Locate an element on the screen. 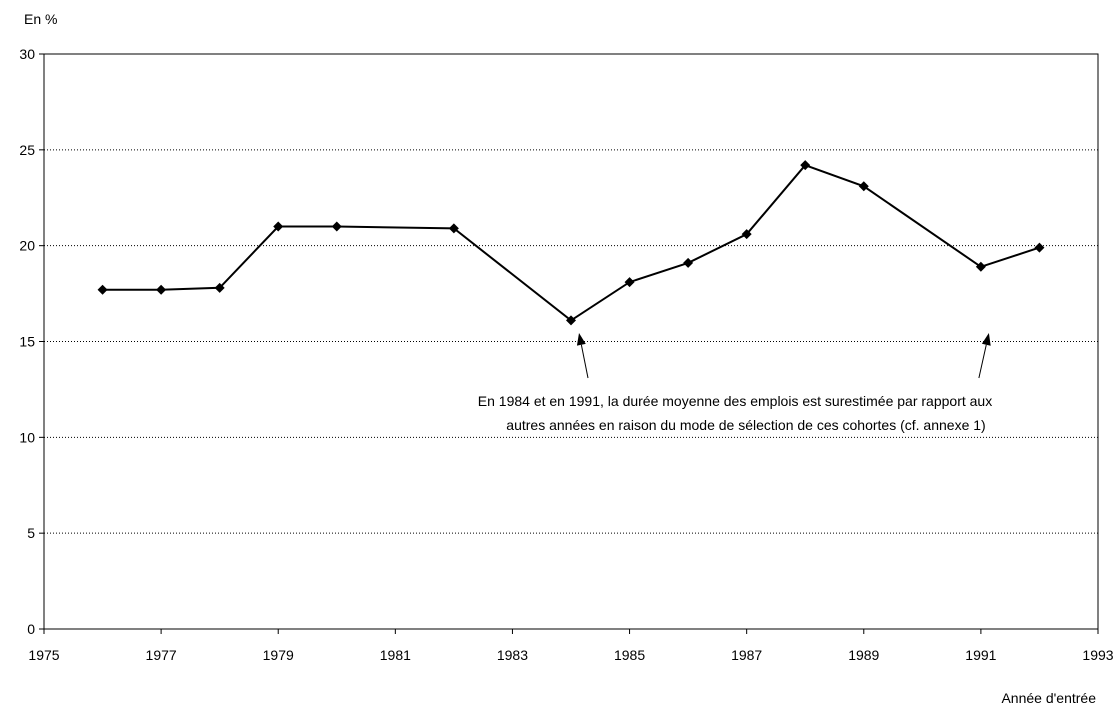 This screenshot has width=1117, height=709. y-axis: 0 5 10 15 20 25 30 is located at coordinates (31, 341).